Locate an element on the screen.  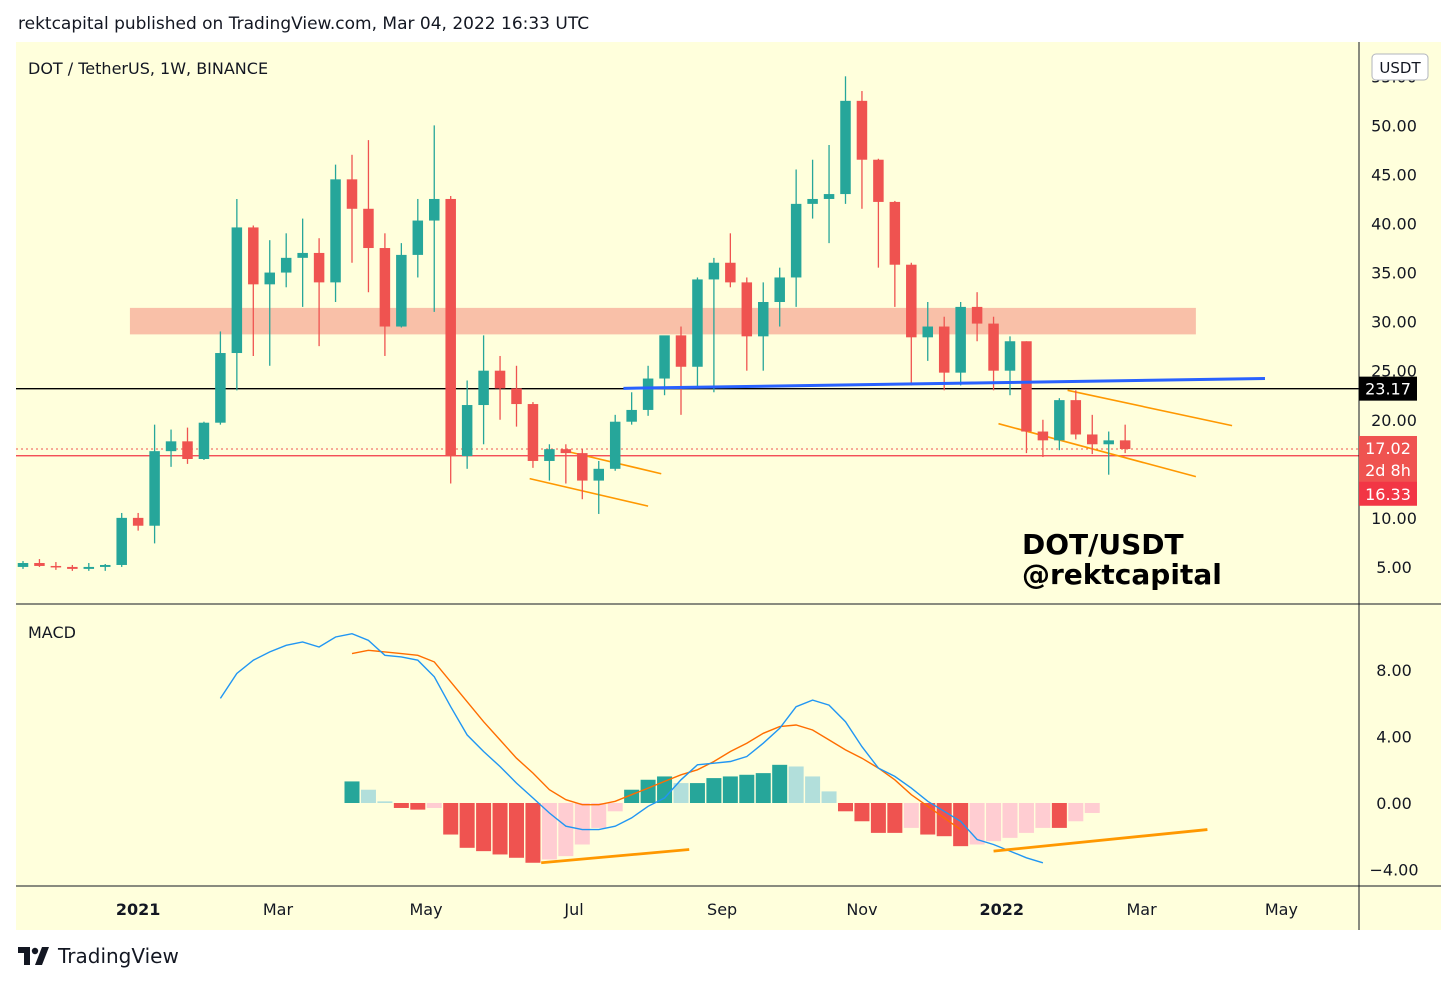
price-tick-label: 40.00 is located at coordinates (1394, 224).